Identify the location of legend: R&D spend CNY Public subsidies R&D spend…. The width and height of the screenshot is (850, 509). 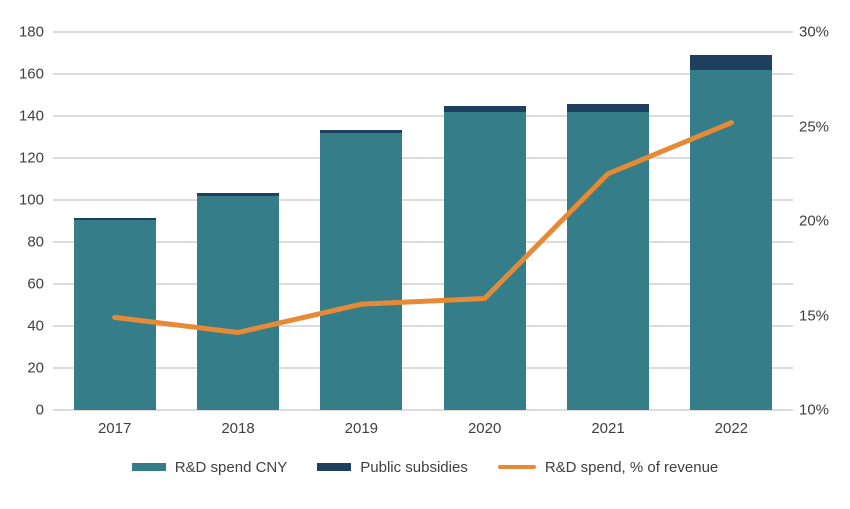
(425, 467).